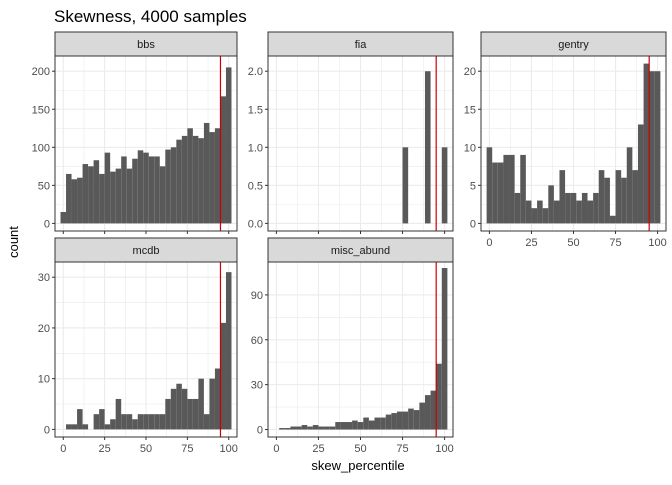 The image size is (672, 485). Describe the element at coordinates (351, 132) in the screenshot. I see `facet-panel-fia: fia 0.0 0.5 1.0 1.5 2.0` at that location.